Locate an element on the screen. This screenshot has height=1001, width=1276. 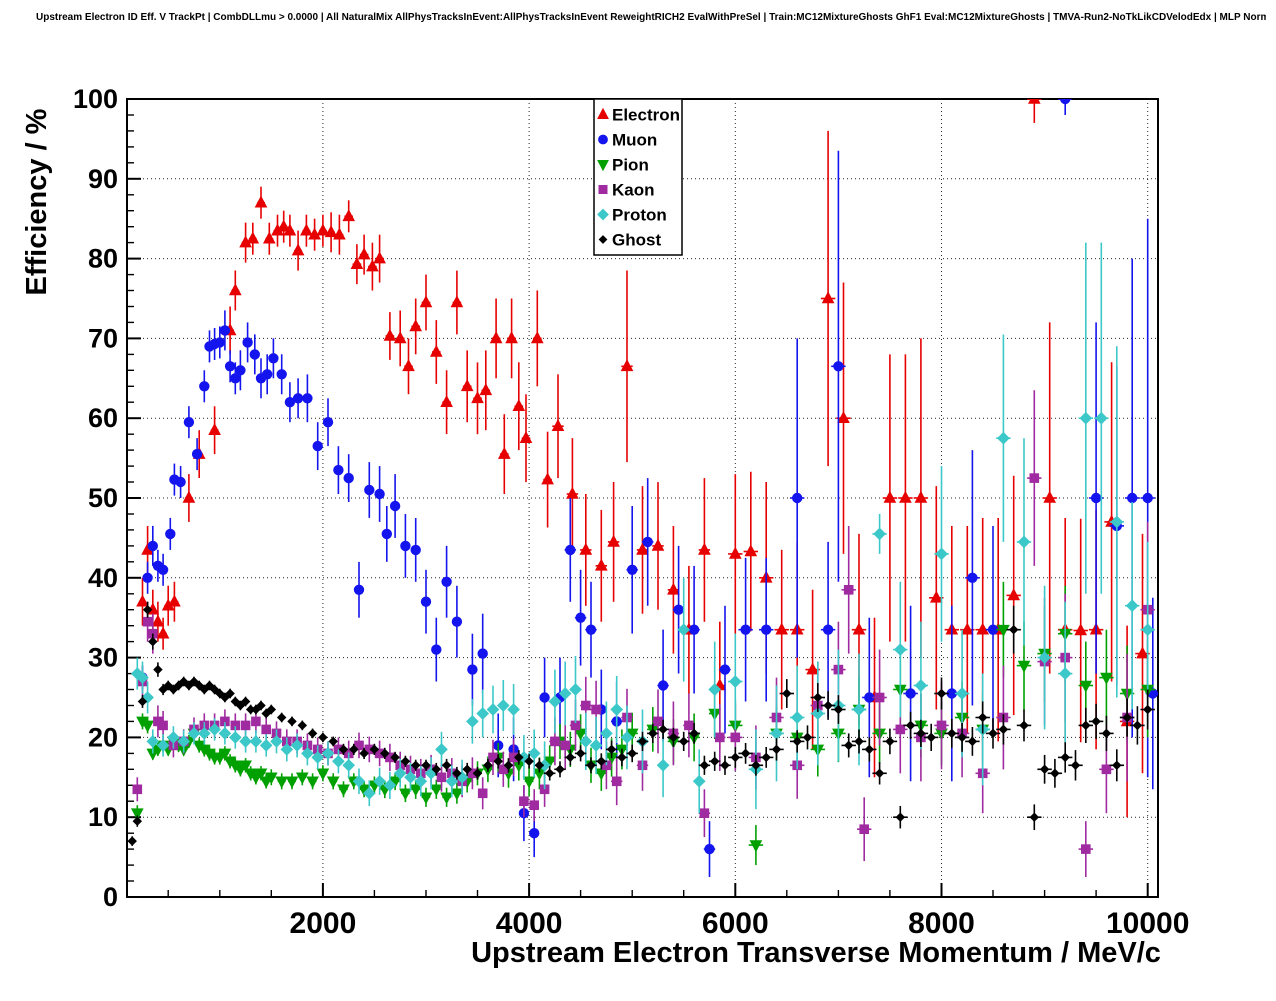
legend-label: Proton is located at coordinates (639, 215).